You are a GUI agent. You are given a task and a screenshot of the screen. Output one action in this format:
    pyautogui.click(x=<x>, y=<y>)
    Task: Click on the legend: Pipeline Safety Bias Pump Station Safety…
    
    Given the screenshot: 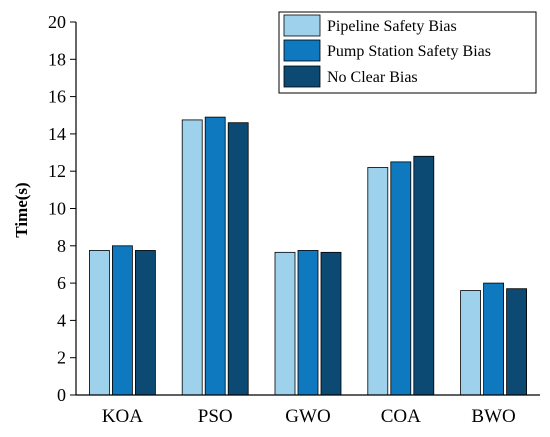 What is the action you would take?
    pyautogui.click(x=407, y=52)
    